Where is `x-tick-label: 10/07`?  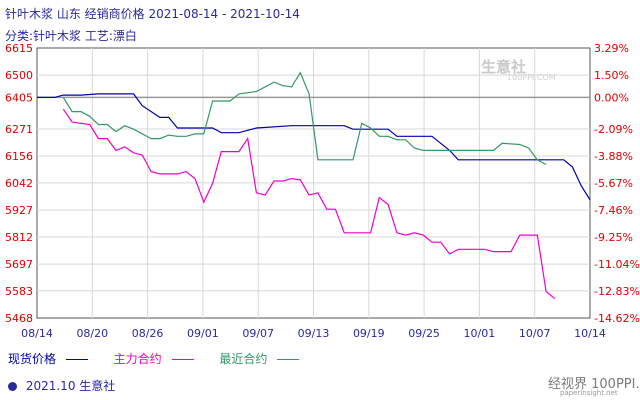 x-tick-label: 10/07 is located at coordinates (535, 333).